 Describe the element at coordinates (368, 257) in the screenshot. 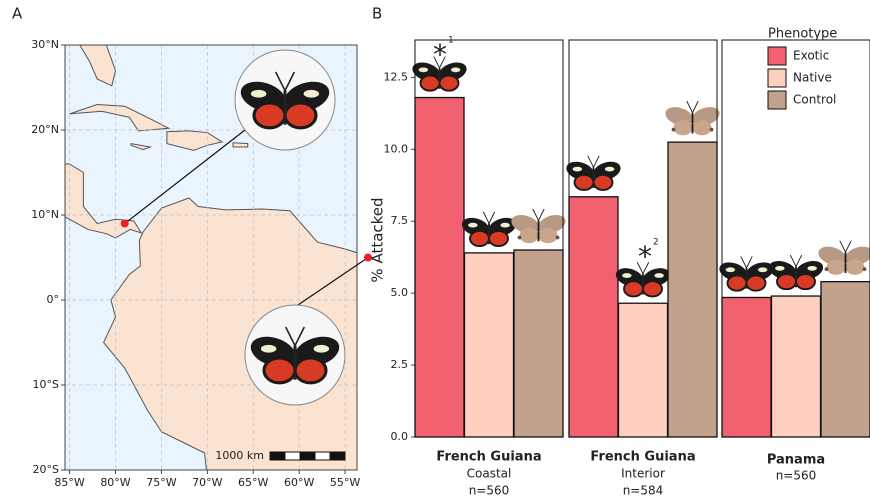

I see `site-point` at that location.